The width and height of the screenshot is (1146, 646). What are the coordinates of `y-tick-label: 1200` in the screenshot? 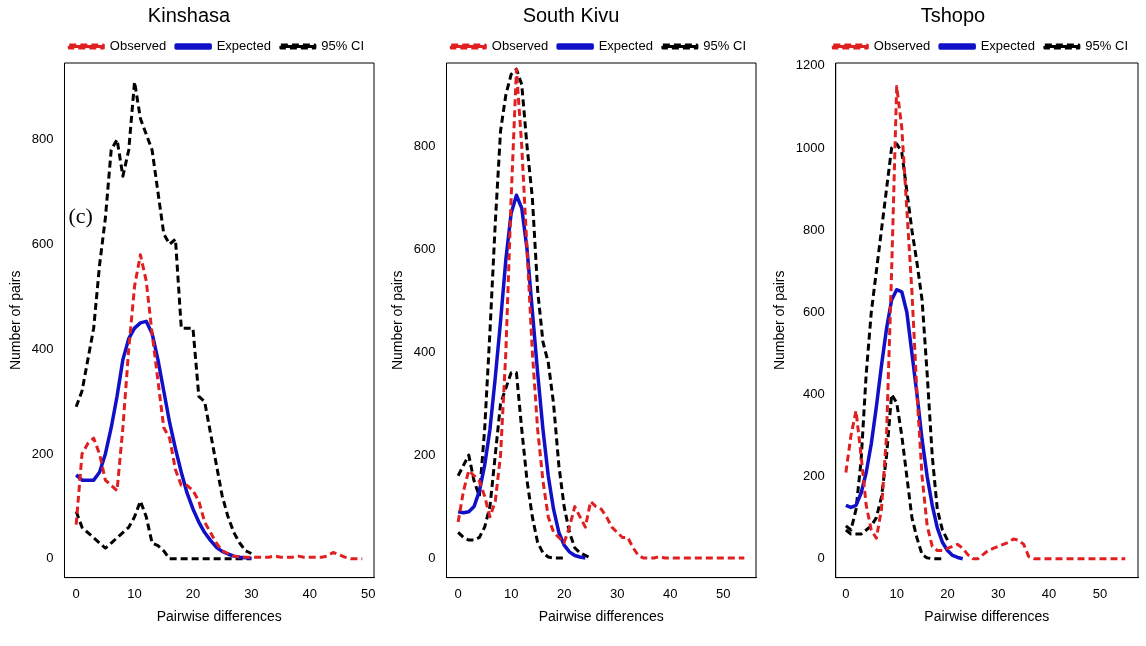 It's located at (810, 65).